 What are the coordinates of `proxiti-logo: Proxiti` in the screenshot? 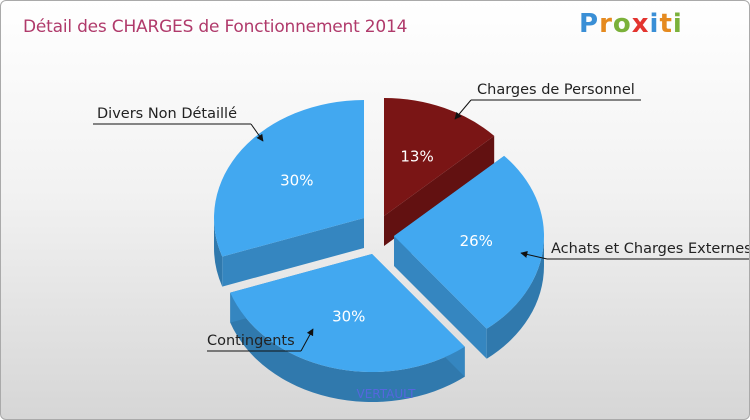 It's located at (631, 24).